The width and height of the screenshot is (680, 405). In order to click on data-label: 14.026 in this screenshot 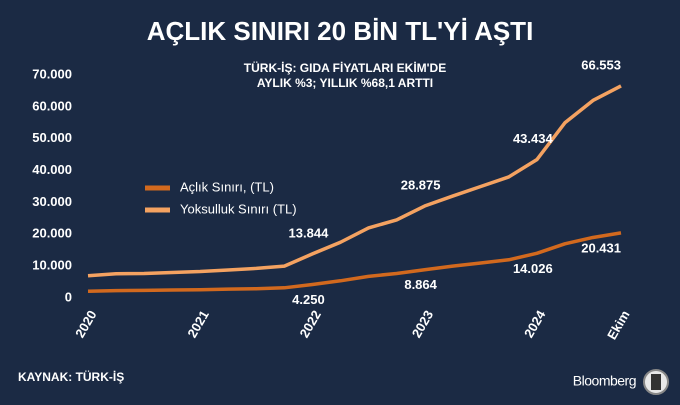, I will do `click(533, 268)`.